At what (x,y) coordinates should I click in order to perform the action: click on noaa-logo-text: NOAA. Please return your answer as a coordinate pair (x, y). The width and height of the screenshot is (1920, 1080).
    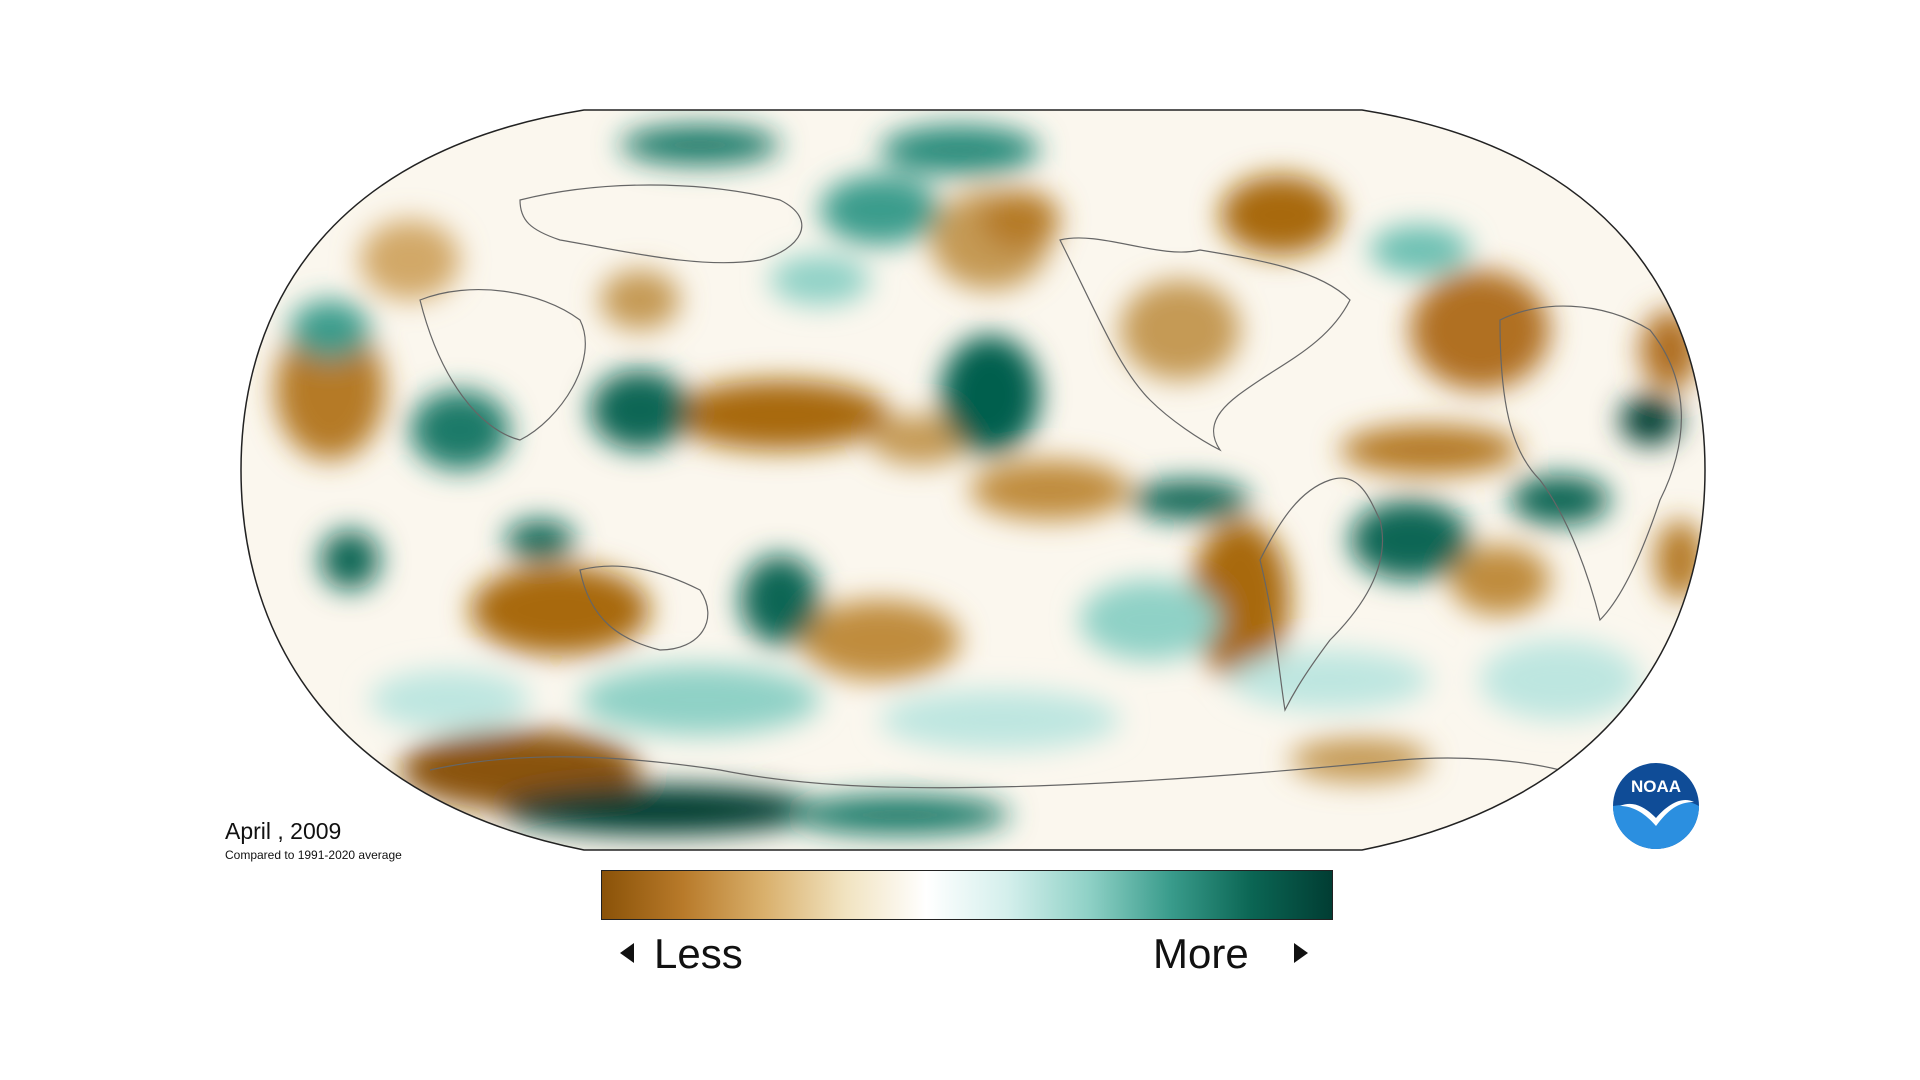
    Looking at the image, I should click on (1656, 786).